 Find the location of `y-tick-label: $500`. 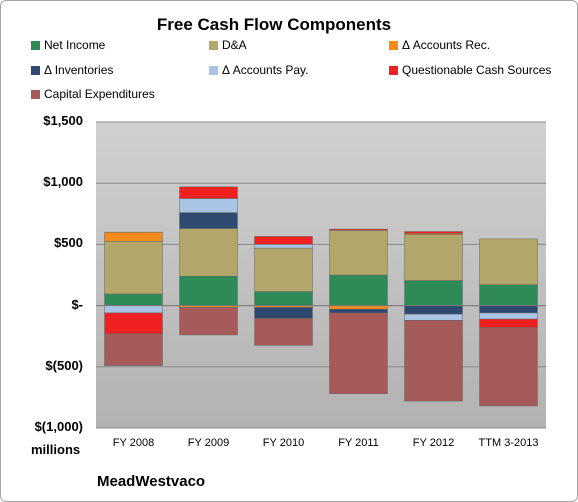

y-tick-label: $500 is located at coordinates (68, 243).